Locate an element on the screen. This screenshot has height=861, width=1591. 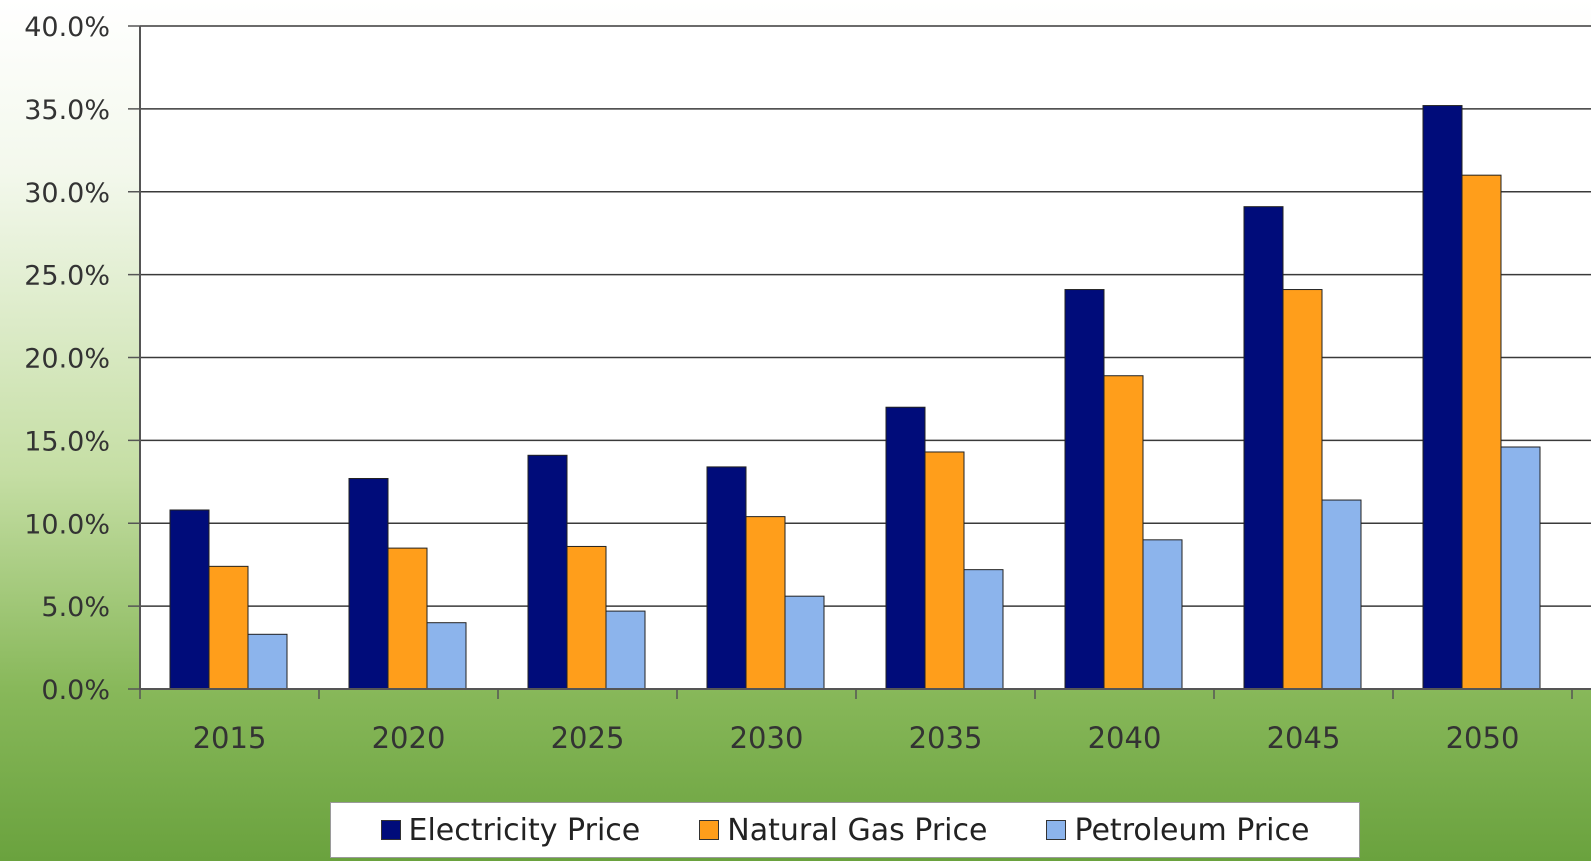
legend-item-electricity: Electricity Price is located at coordinates (510, 830).